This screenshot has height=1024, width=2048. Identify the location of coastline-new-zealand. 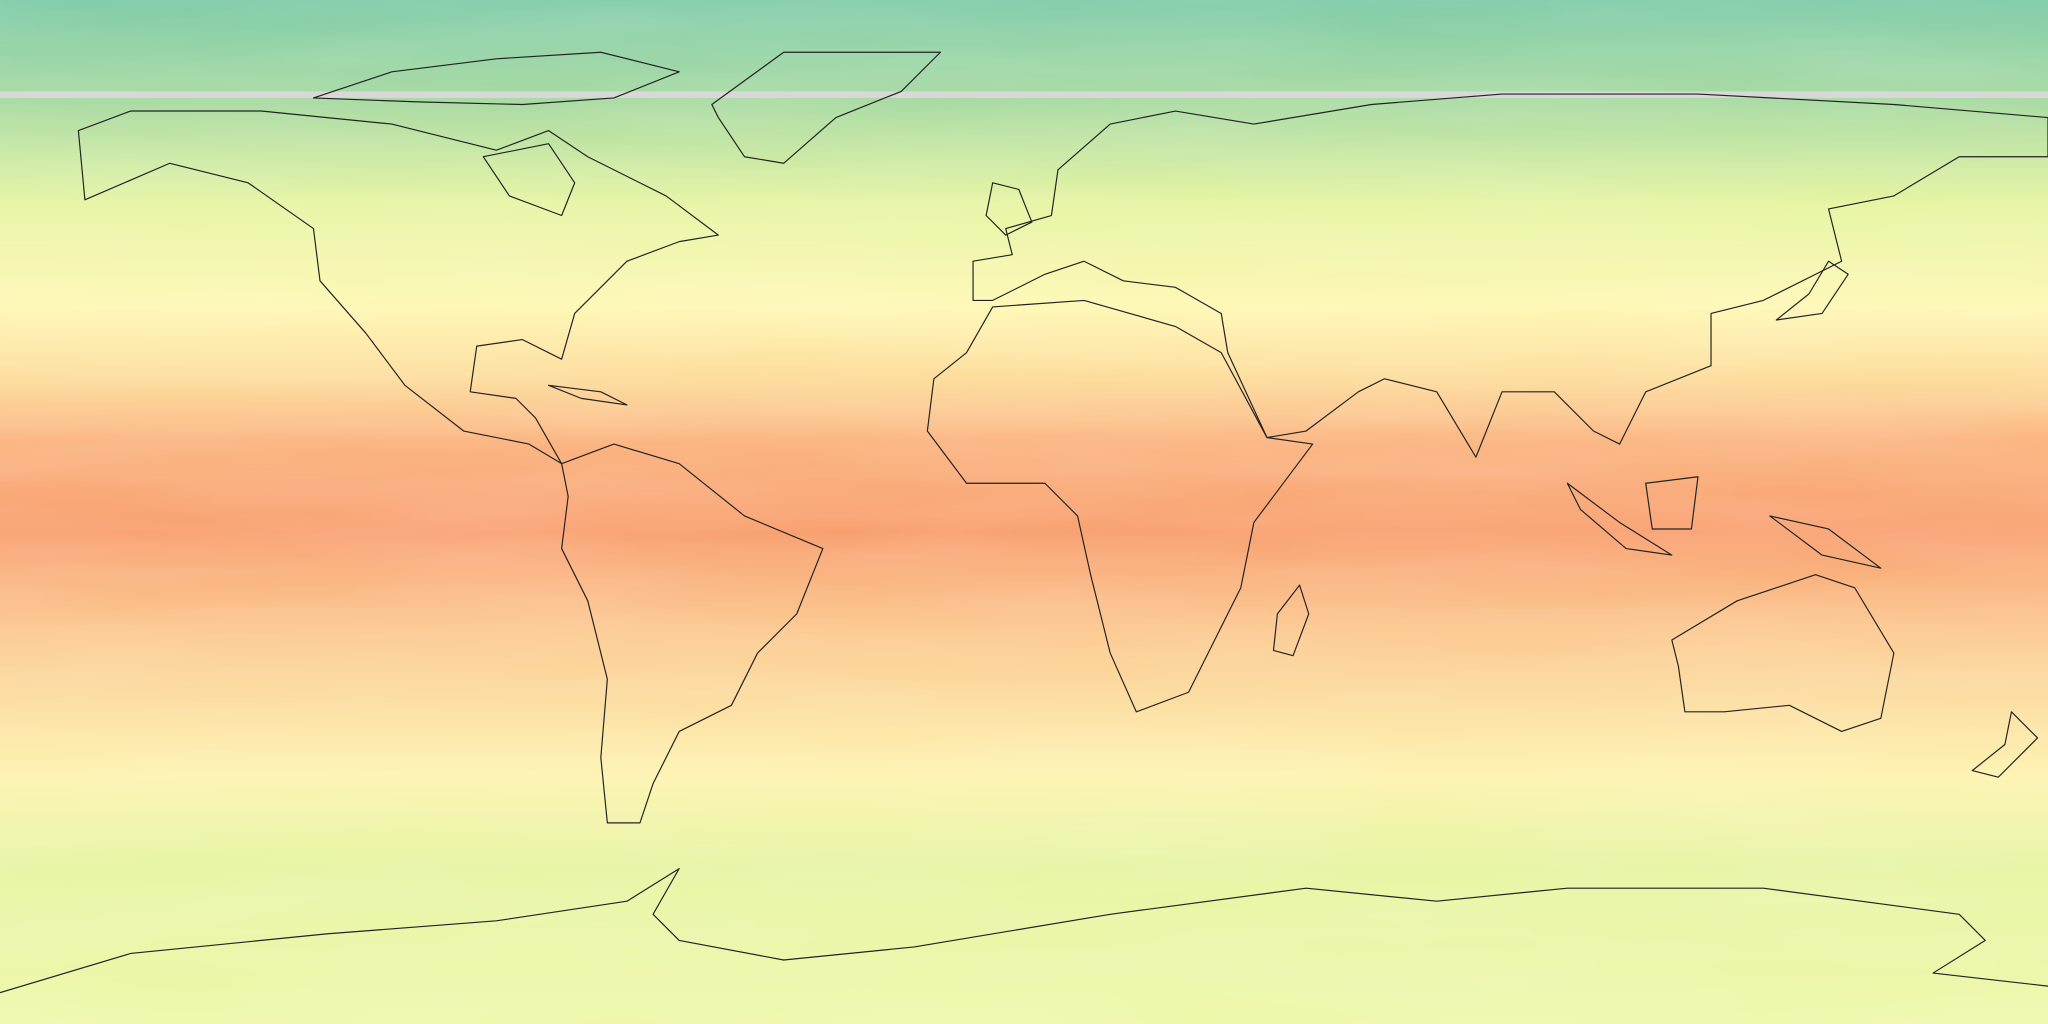
(2005, 744).